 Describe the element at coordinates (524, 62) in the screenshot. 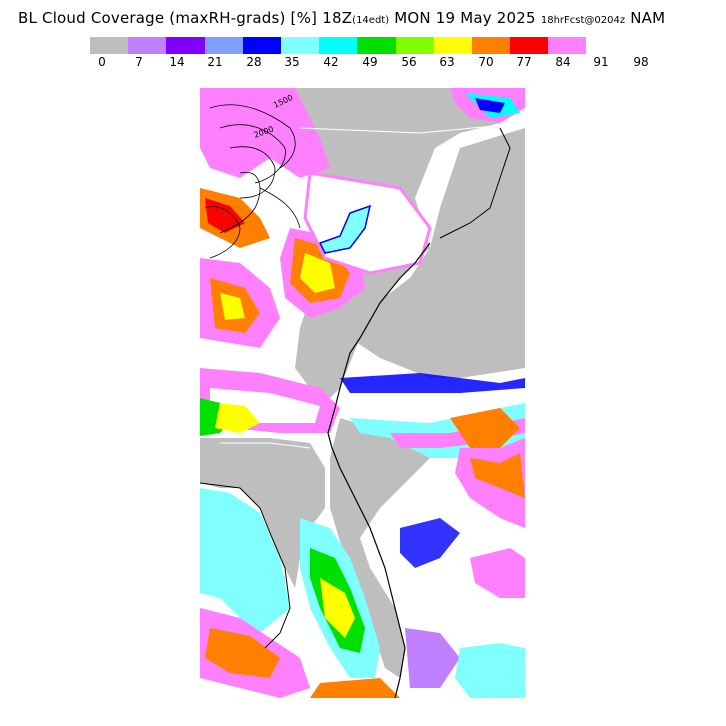

I see `legend-tick-label: 77` at that location.